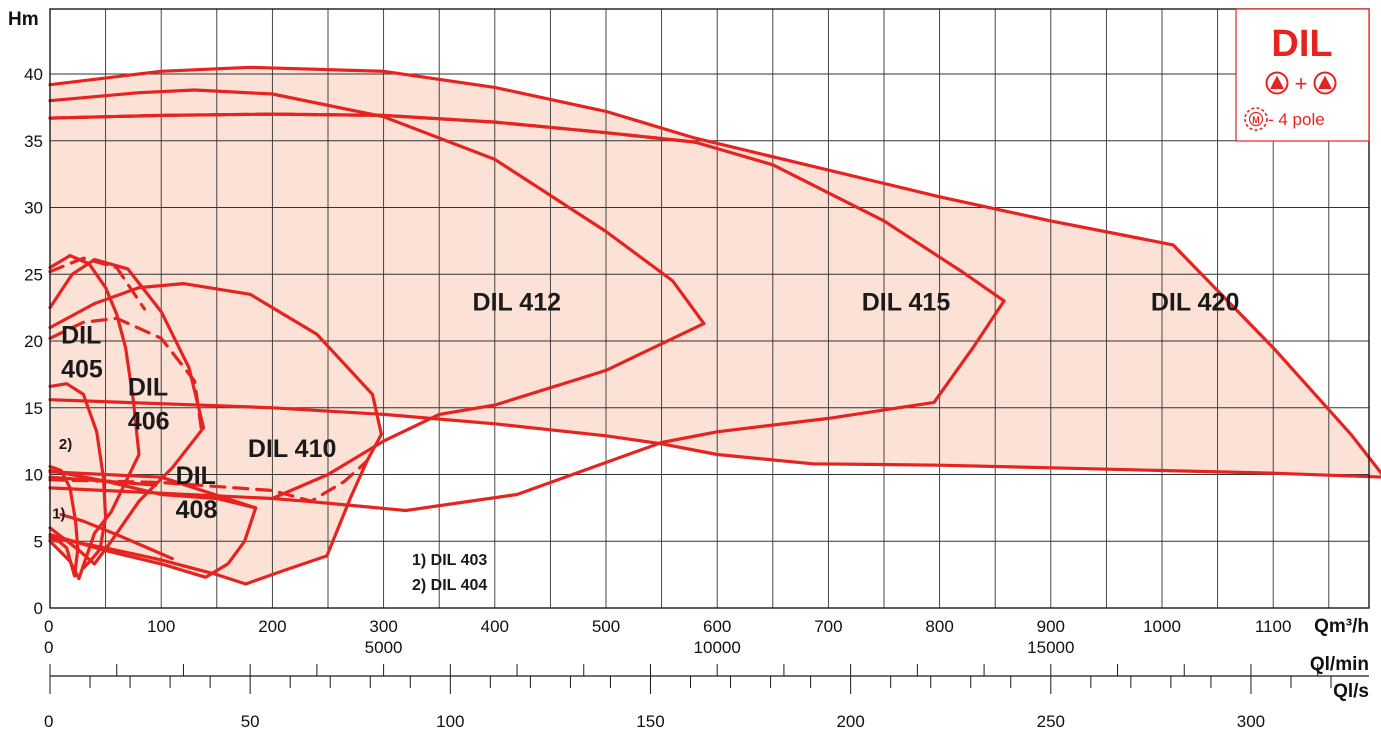  Describe the element at coordinates (33, 341) in the screenshot. I see `y-tick-label: 20` at that location.